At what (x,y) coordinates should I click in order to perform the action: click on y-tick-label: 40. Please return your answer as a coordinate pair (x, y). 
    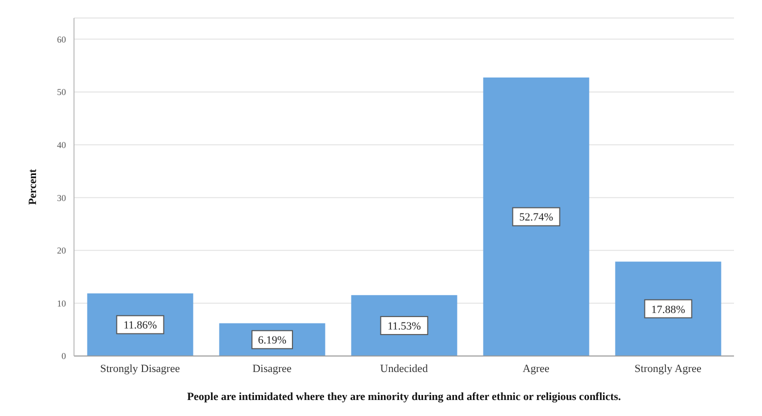
    Looking at the image, I should click on (61, 145).